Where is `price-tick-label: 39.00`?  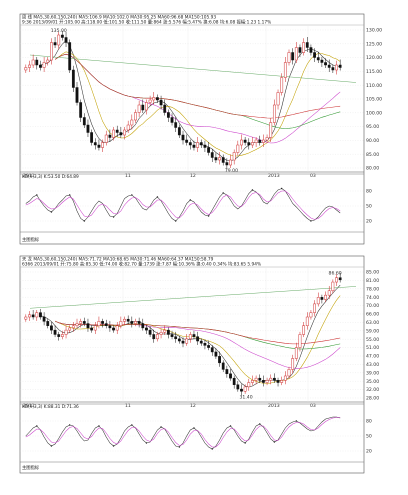
price-tick-label: 39.00 is located at coordinates (372, 373).